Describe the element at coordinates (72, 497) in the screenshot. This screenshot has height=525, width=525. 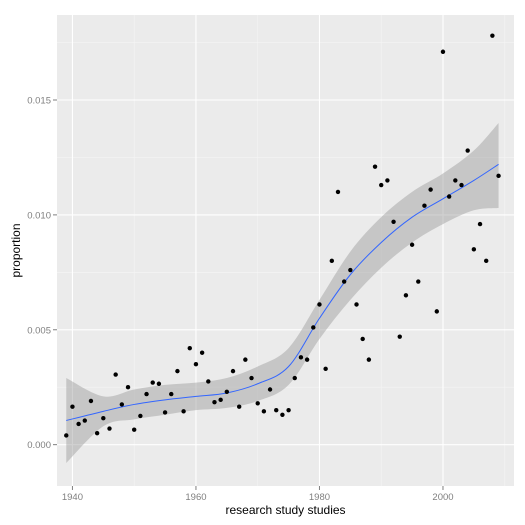
I see `x-tick-label: 1940` at that location.